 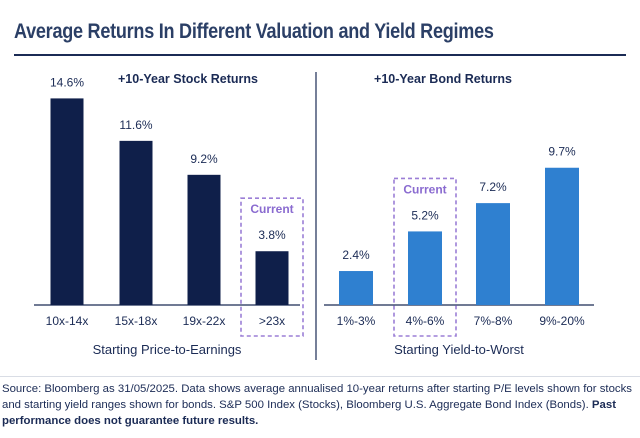 I want to click on stock-current-label: Current, so click(x=271, y=209).